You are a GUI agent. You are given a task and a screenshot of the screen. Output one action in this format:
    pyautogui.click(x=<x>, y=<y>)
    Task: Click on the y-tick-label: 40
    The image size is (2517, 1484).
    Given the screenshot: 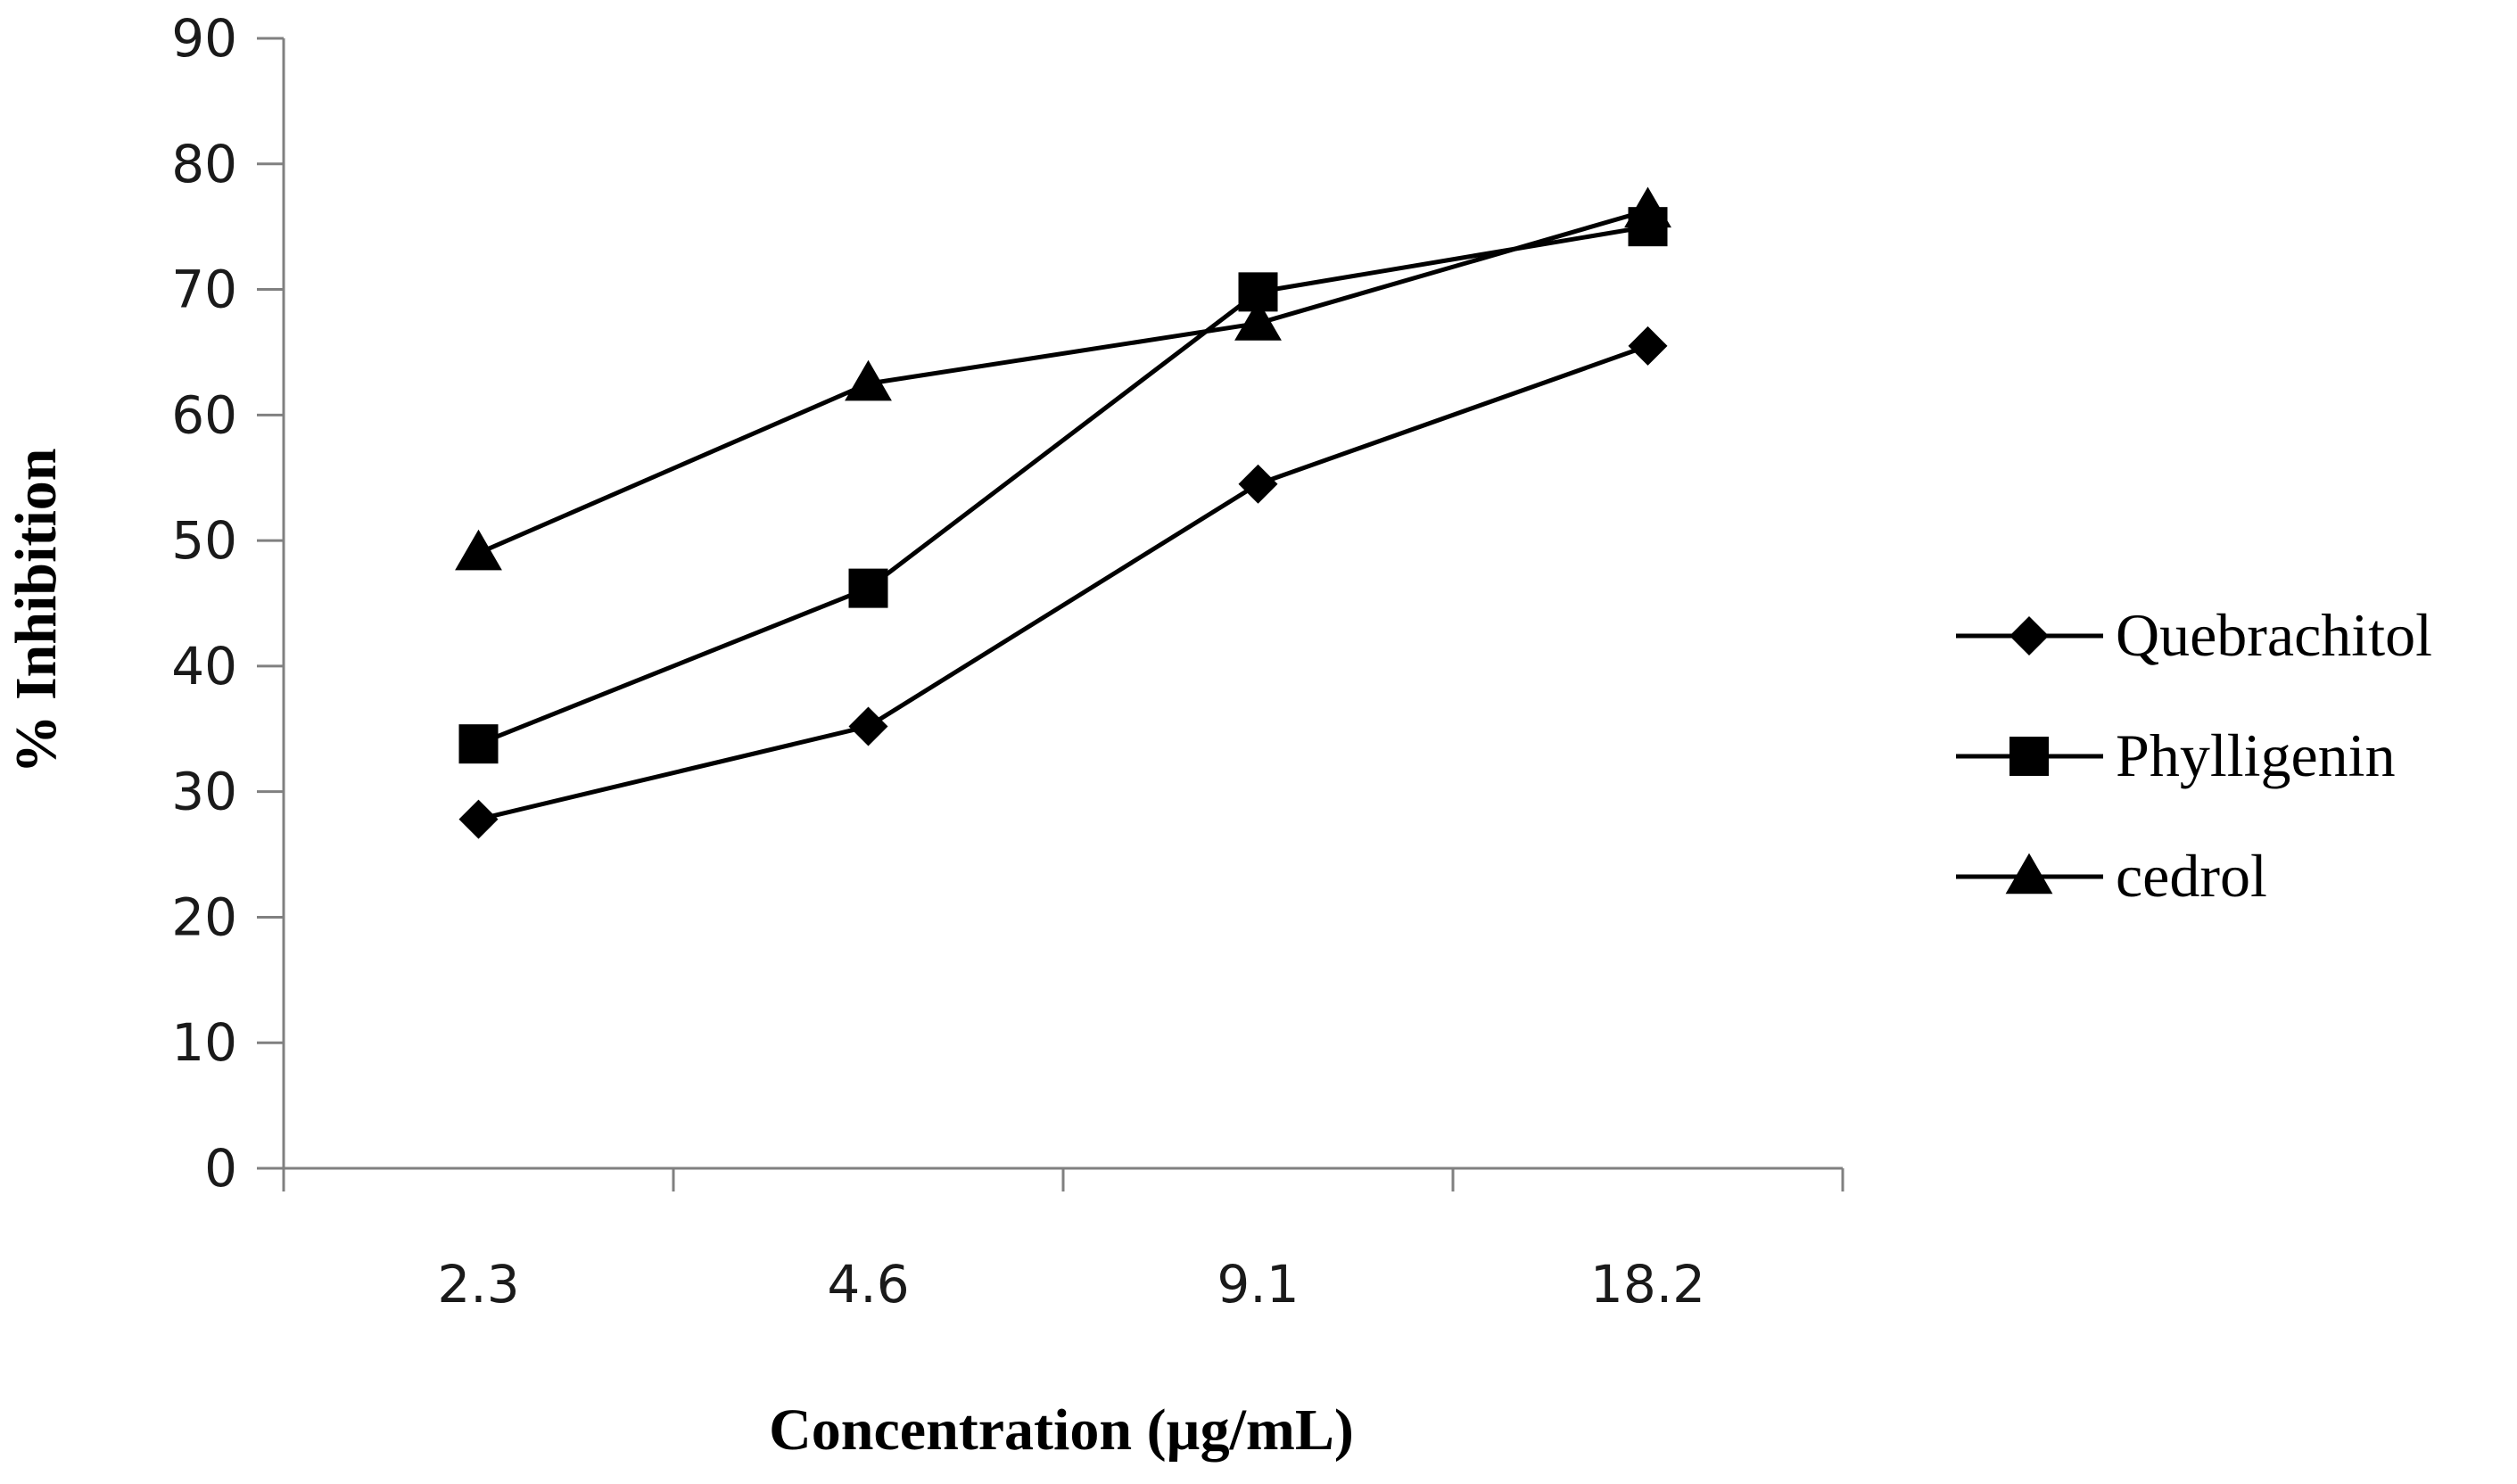 What is the action you would take?
    pyautogui.click(x=204, y=666)
    